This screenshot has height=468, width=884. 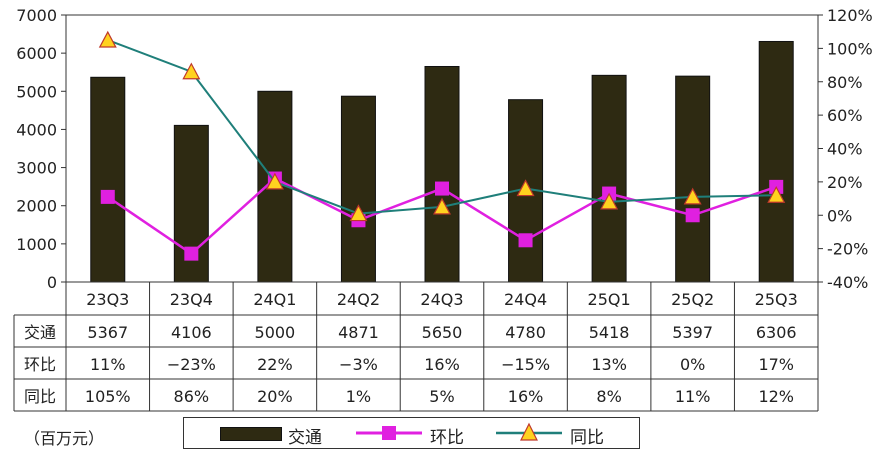 I want to click on table-cell: 12%, so click(x=776, y=396).